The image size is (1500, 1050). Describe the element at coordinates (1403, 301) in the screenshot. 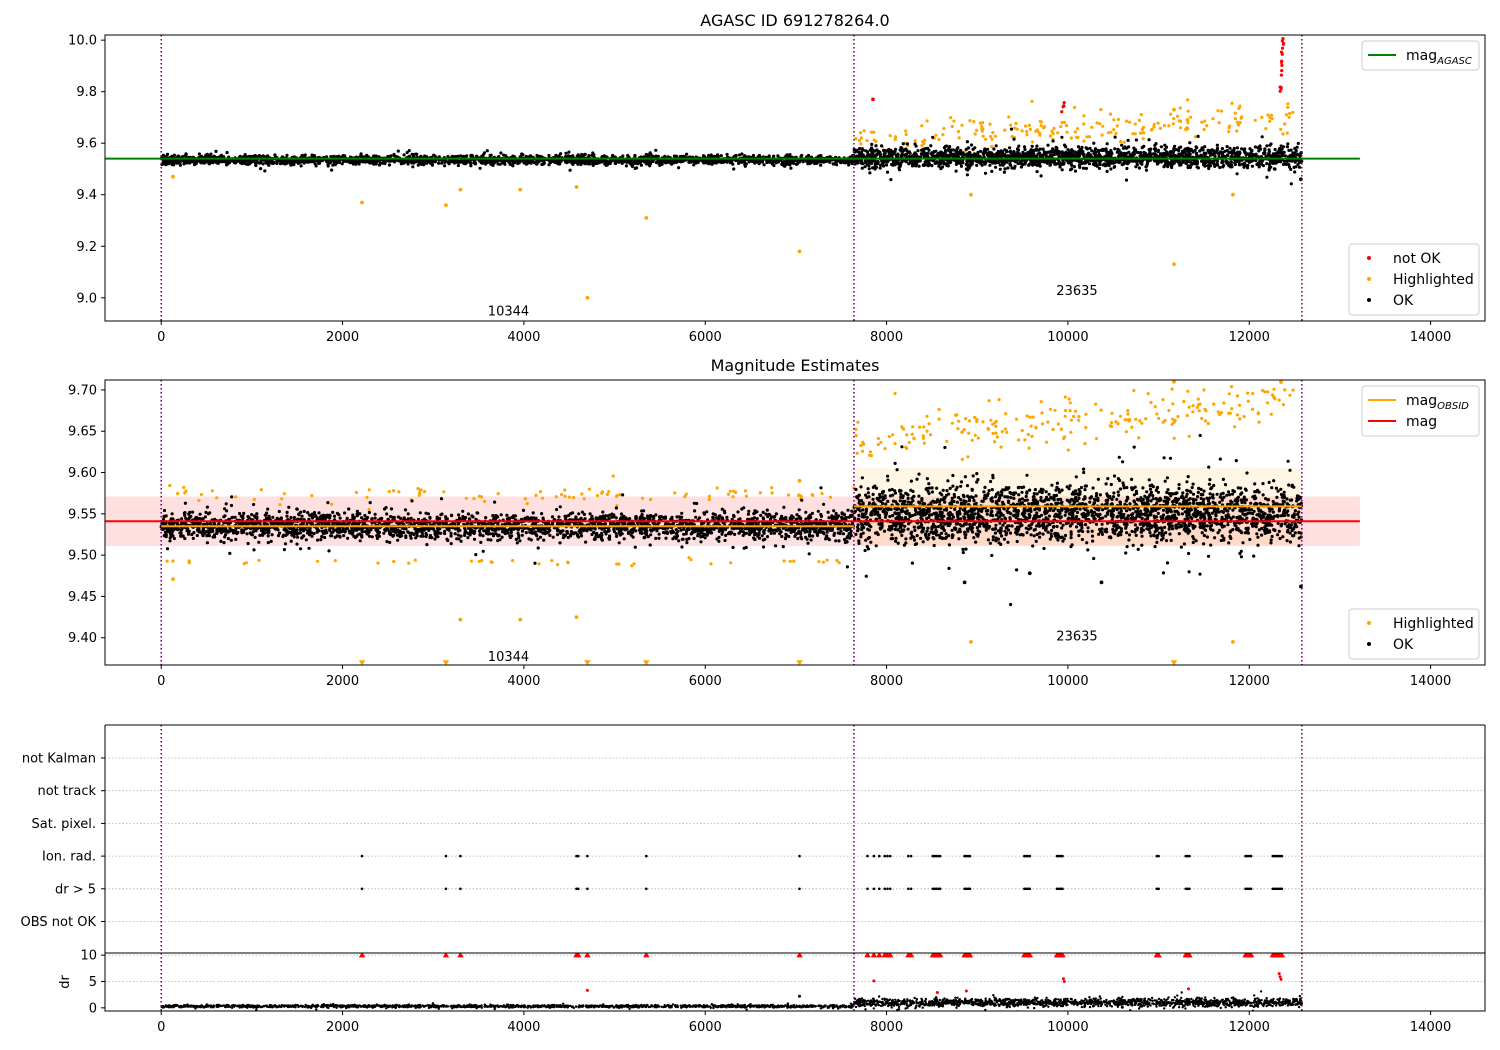

I see `legend-label: OK` at that location.